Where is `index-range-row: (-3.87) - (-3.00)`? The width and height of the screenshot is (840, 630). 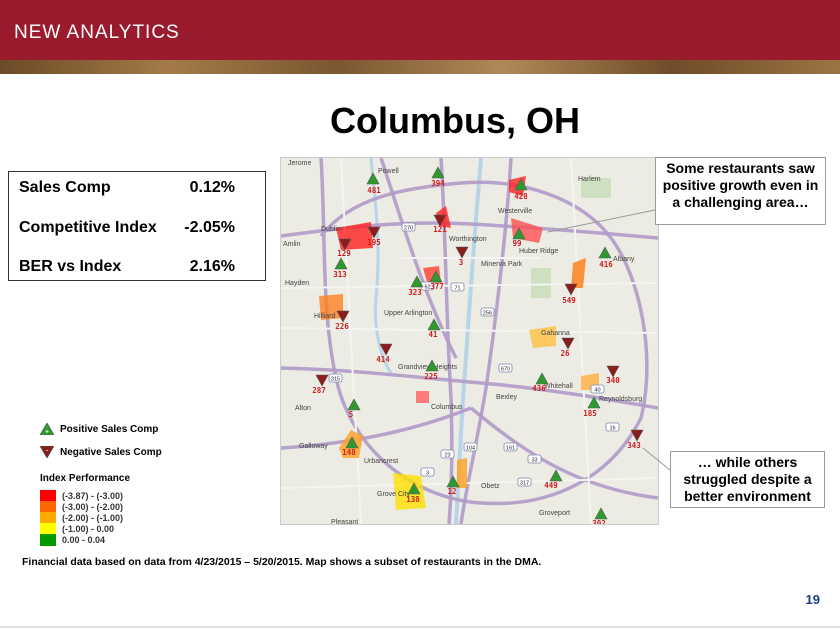
index-range-row: (-3.87) - (-3.00) is located at coordinates (81, 496).